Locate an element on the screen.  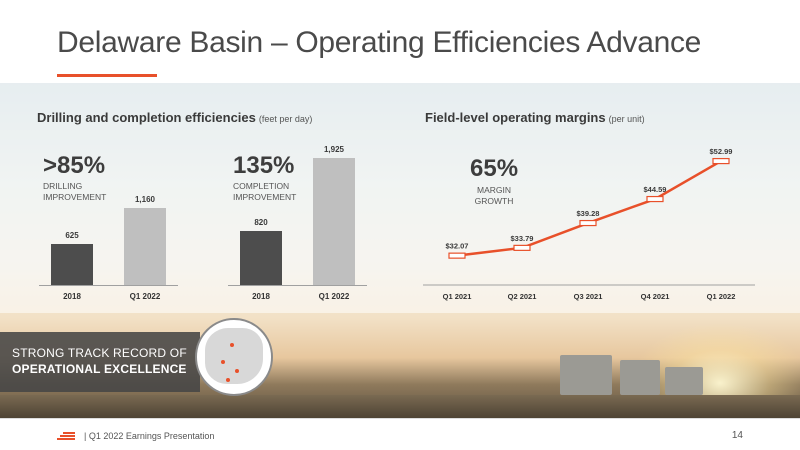
margin-data-label: $44.59 is located at coordinates (655, 189).